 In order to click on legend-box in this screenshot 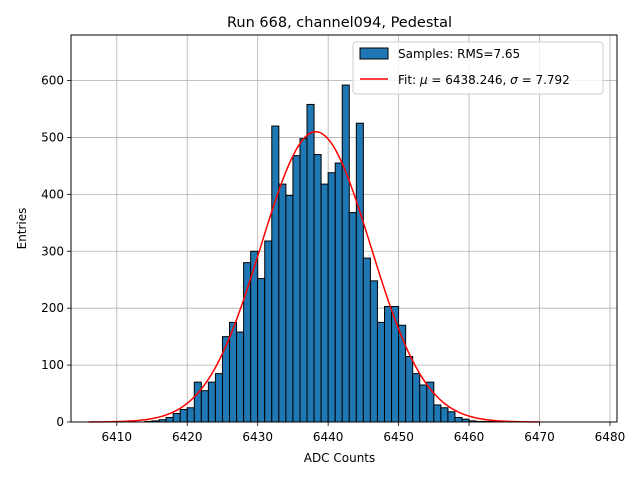, I will do `click(478, 68)`.